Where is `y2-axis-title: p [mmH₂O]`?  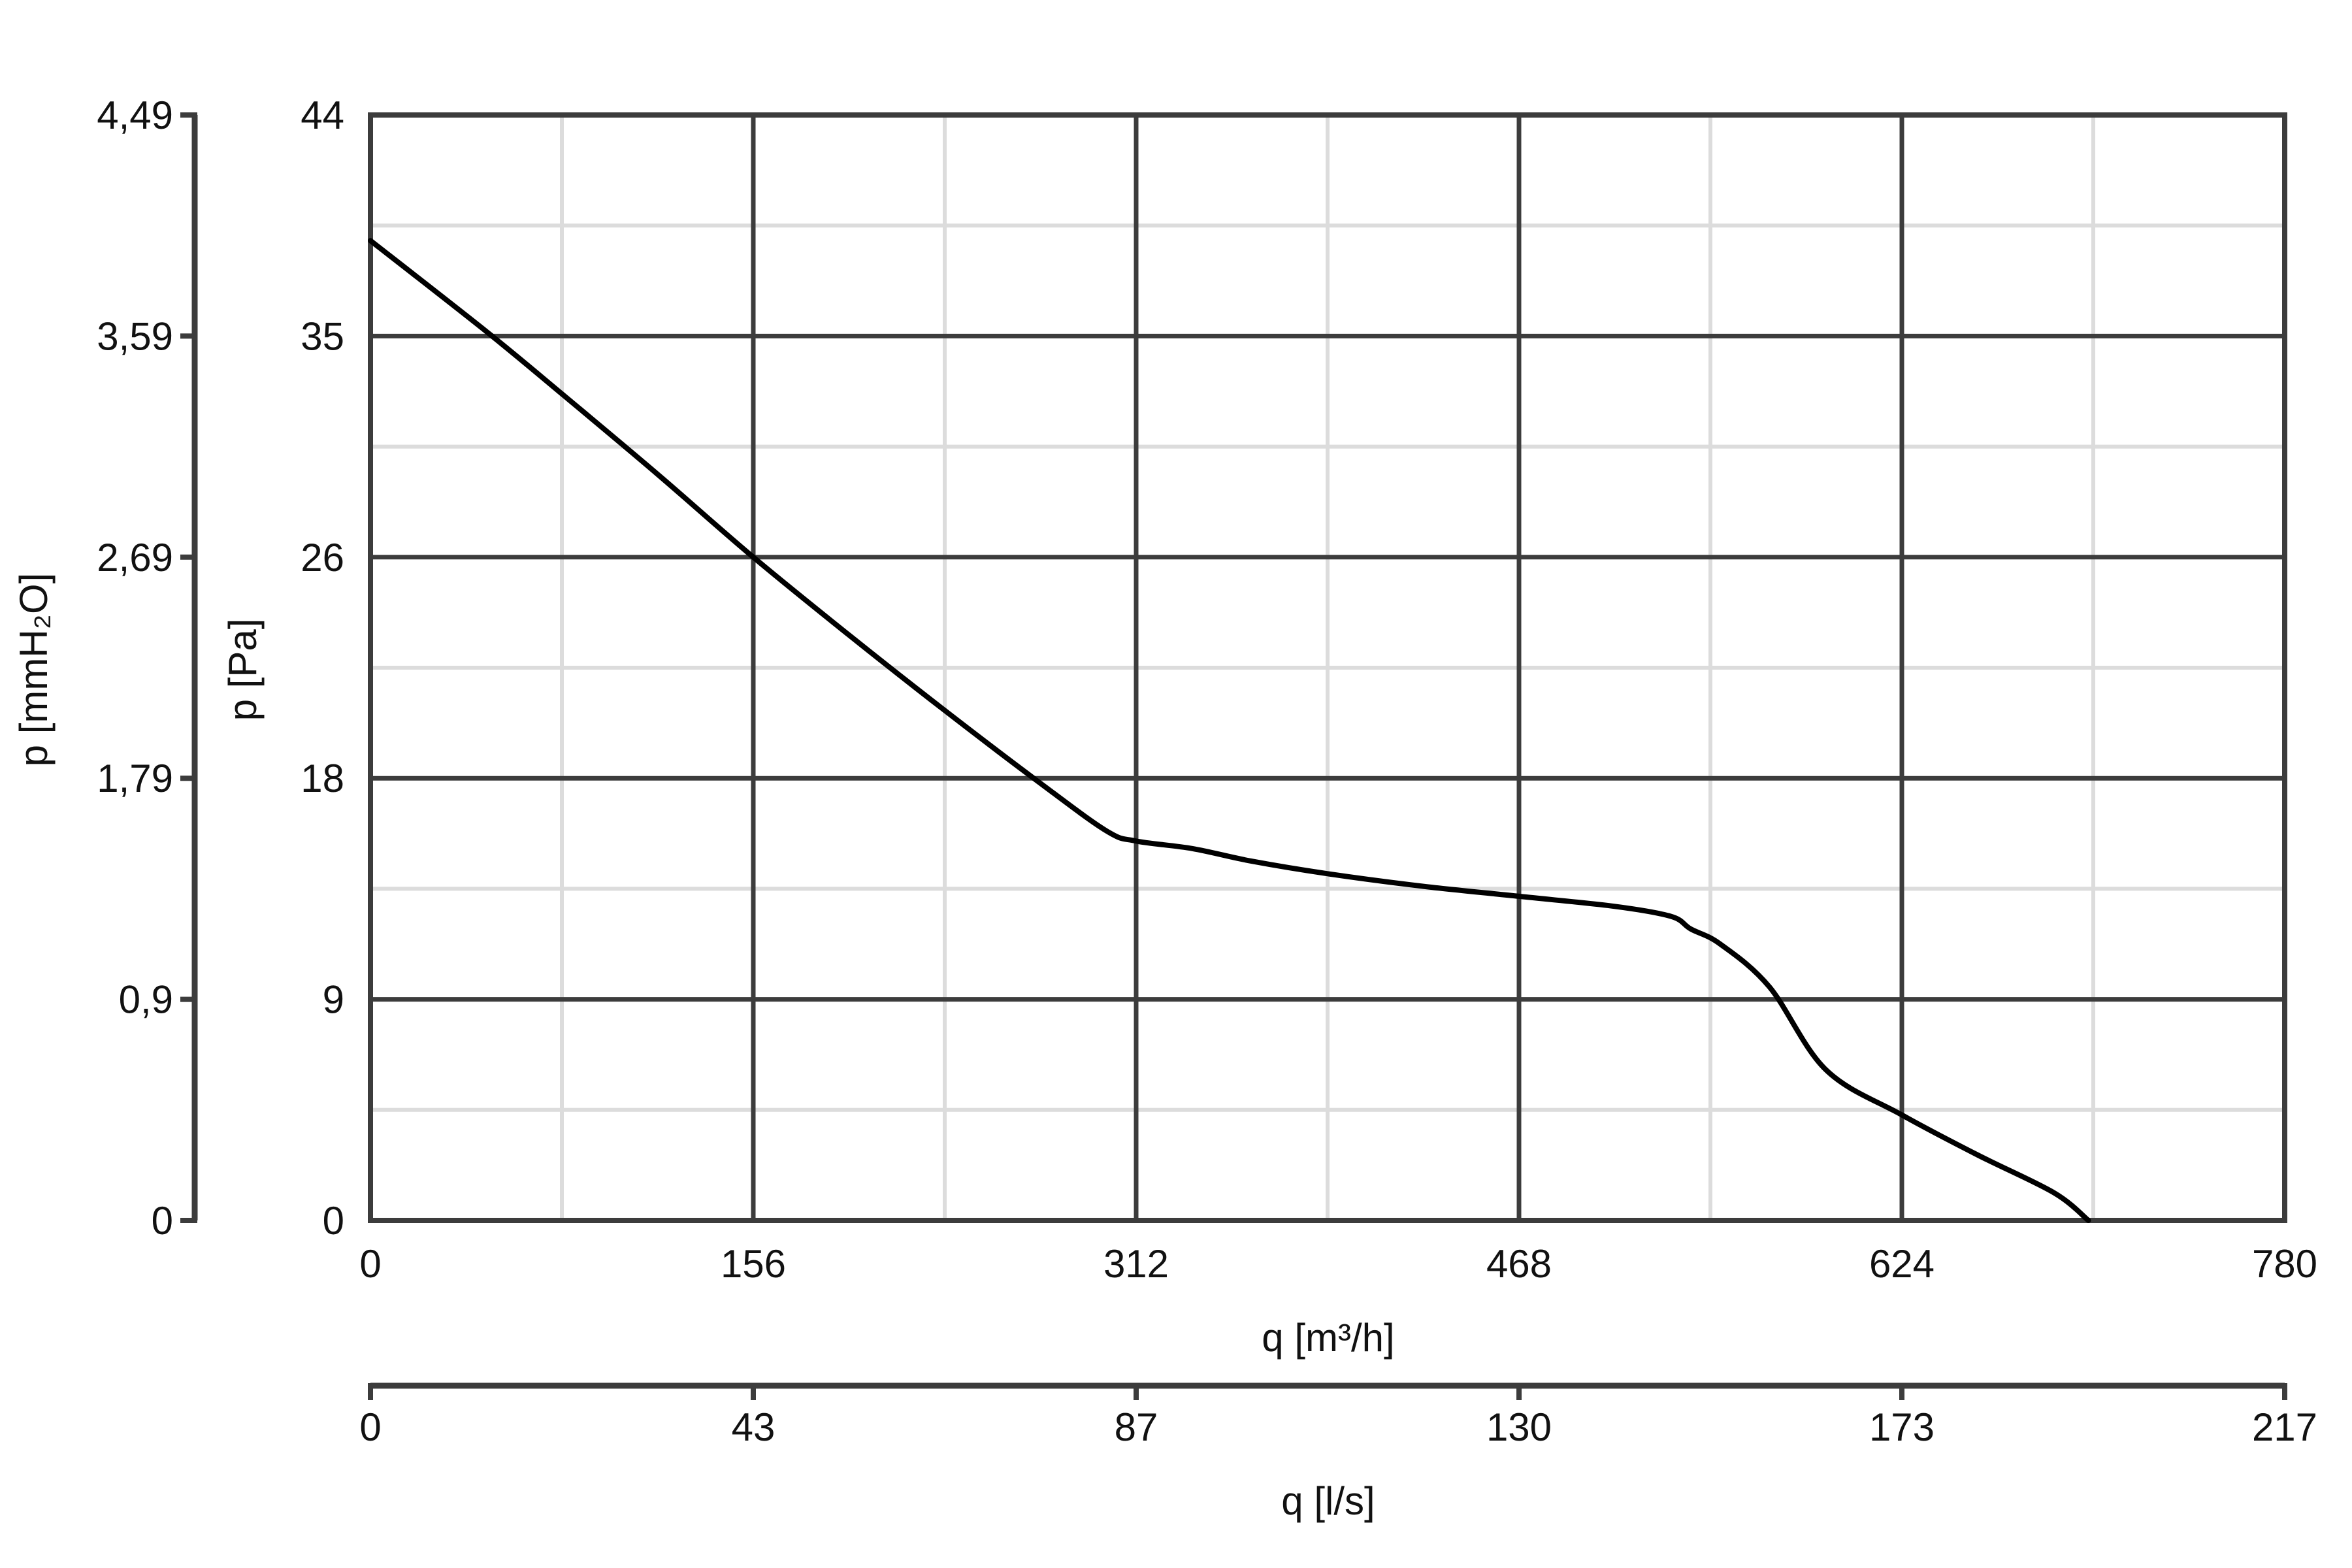 y2-axis-title: p [mmH₂O] is located at coordinates (34, 670).